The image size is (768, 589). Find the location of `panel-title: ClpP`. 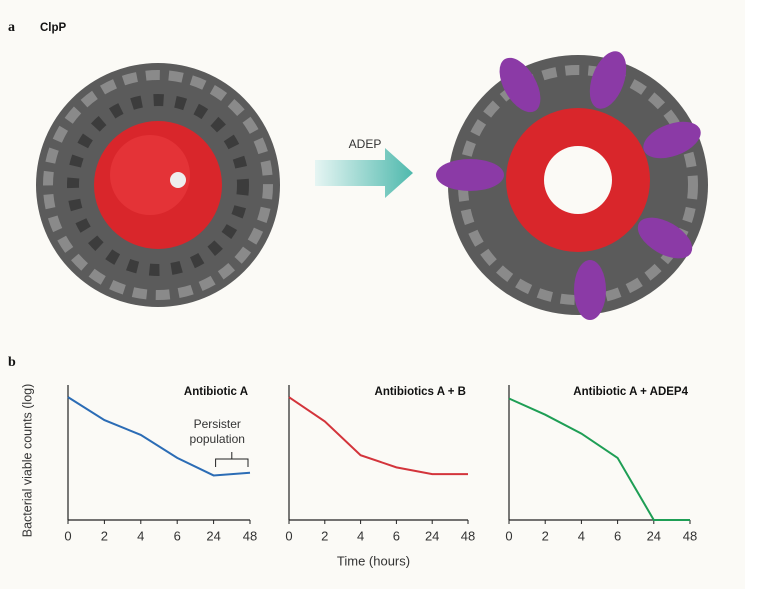

panel-title: ClpP is located at coordinates (53, 28).